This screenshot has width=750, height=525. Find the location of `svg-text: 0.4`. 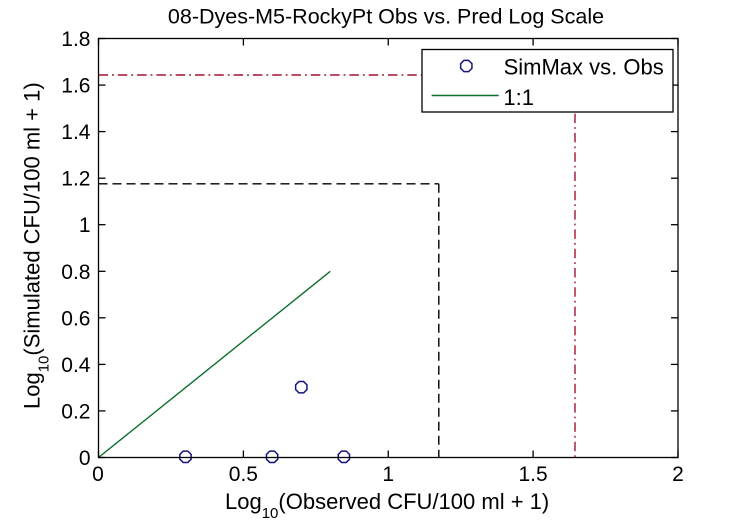

svg-text: 0.4 is located at coordinates (76, 365).